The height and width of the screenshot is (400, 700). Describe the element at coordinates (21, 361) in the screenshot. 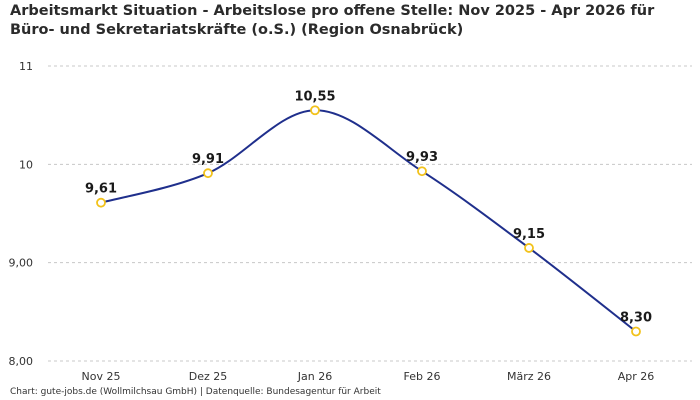

I see `y-tick-label: 8,00` at that location.